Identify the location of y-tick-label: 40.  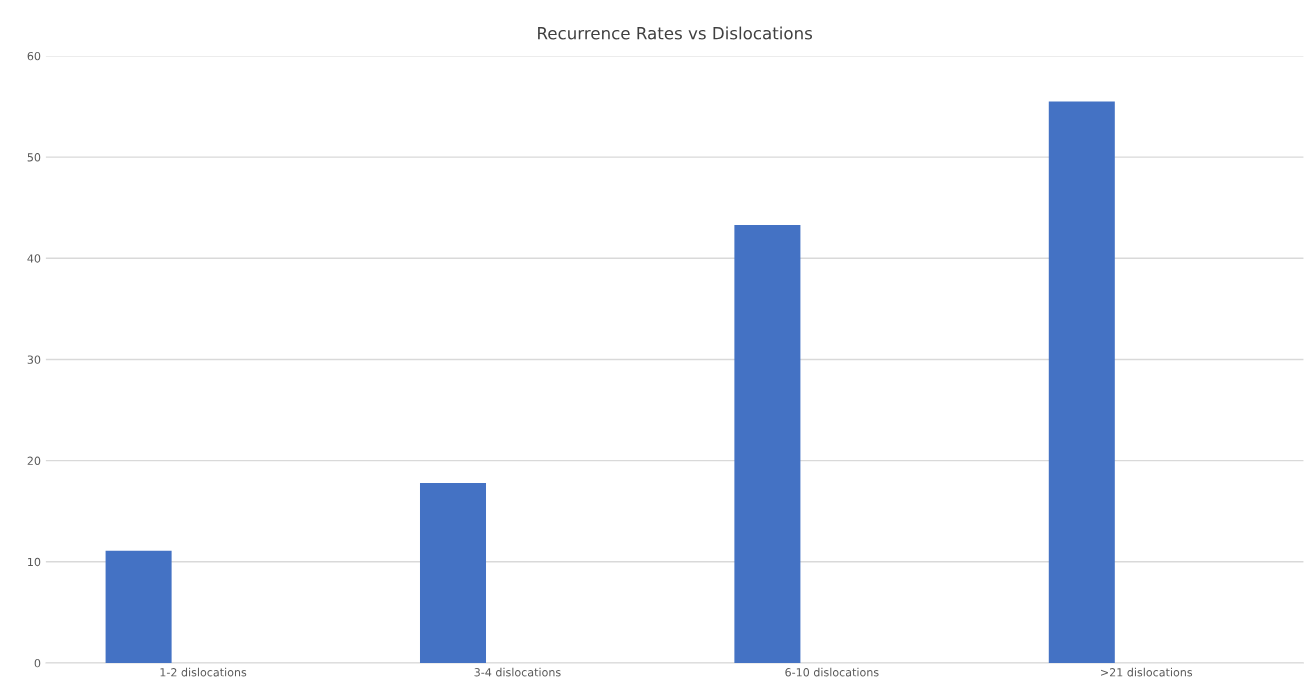
(34, 258).